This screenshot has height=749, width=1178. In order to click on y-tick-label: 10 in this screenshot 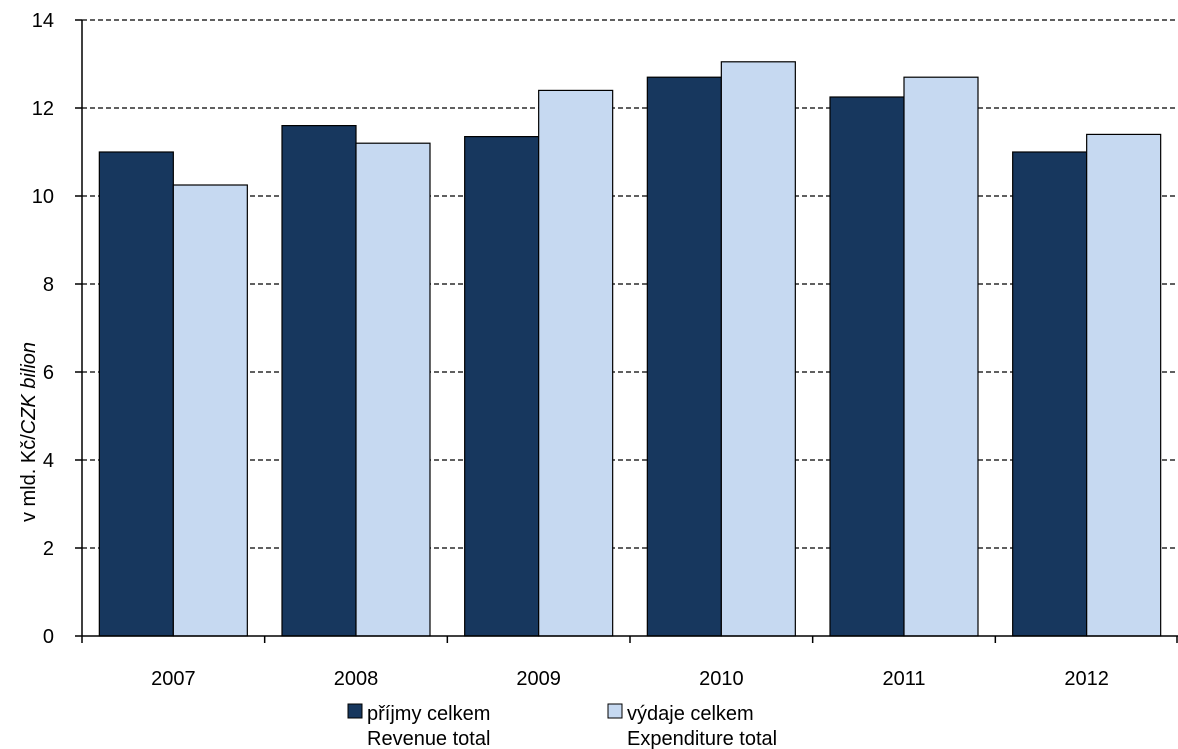, I will do `click(43, 197)`.